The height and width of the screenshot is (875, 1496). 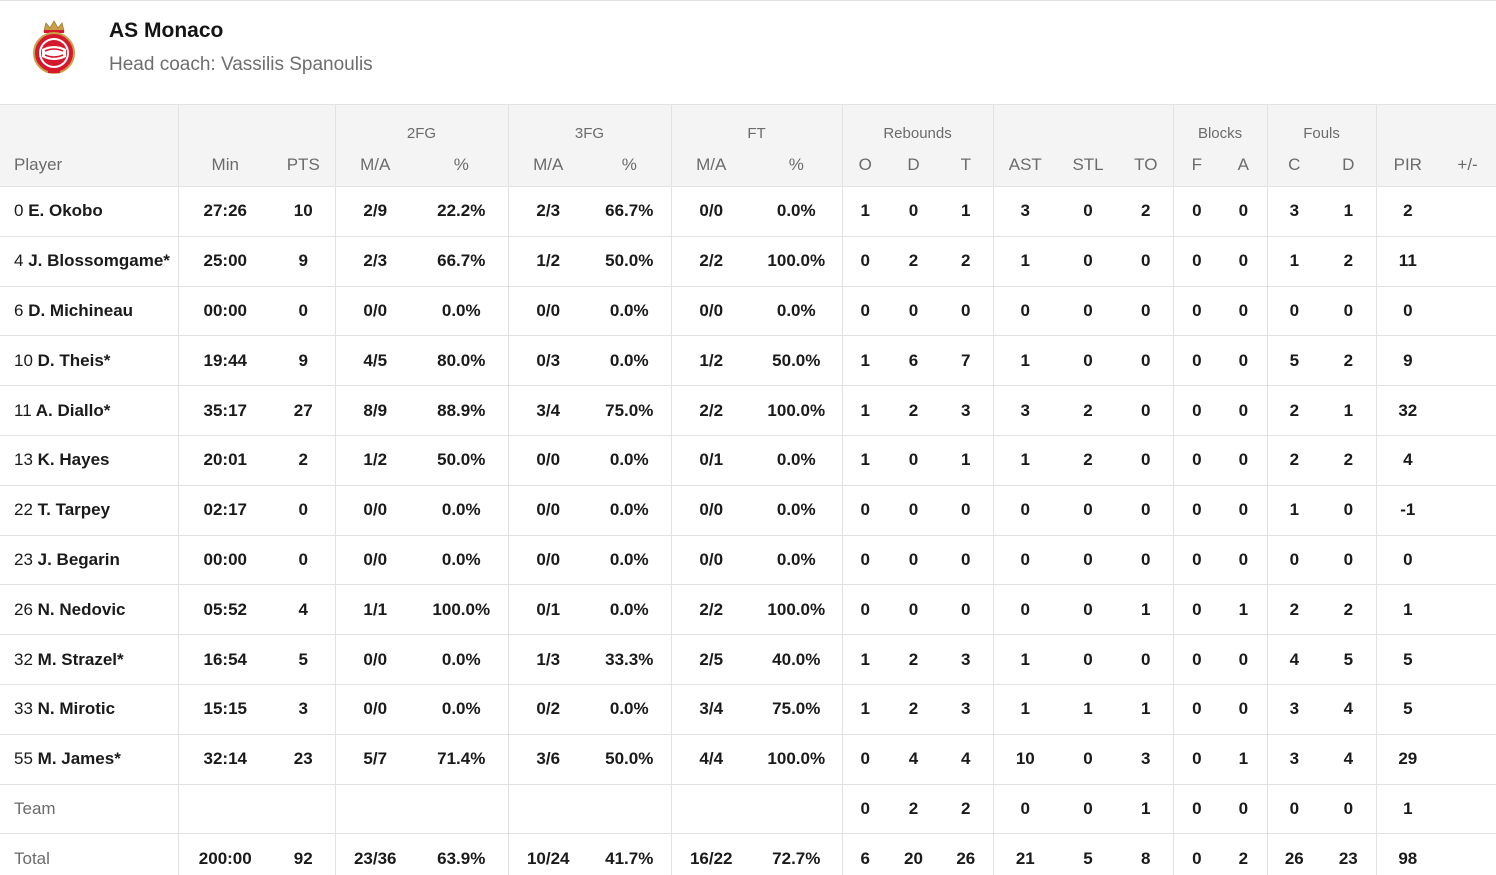 What do you see at coordinates (374, 165) in the screenshot?
I see `col-2fg-ma: M/A` at bounding box center [374, 165].